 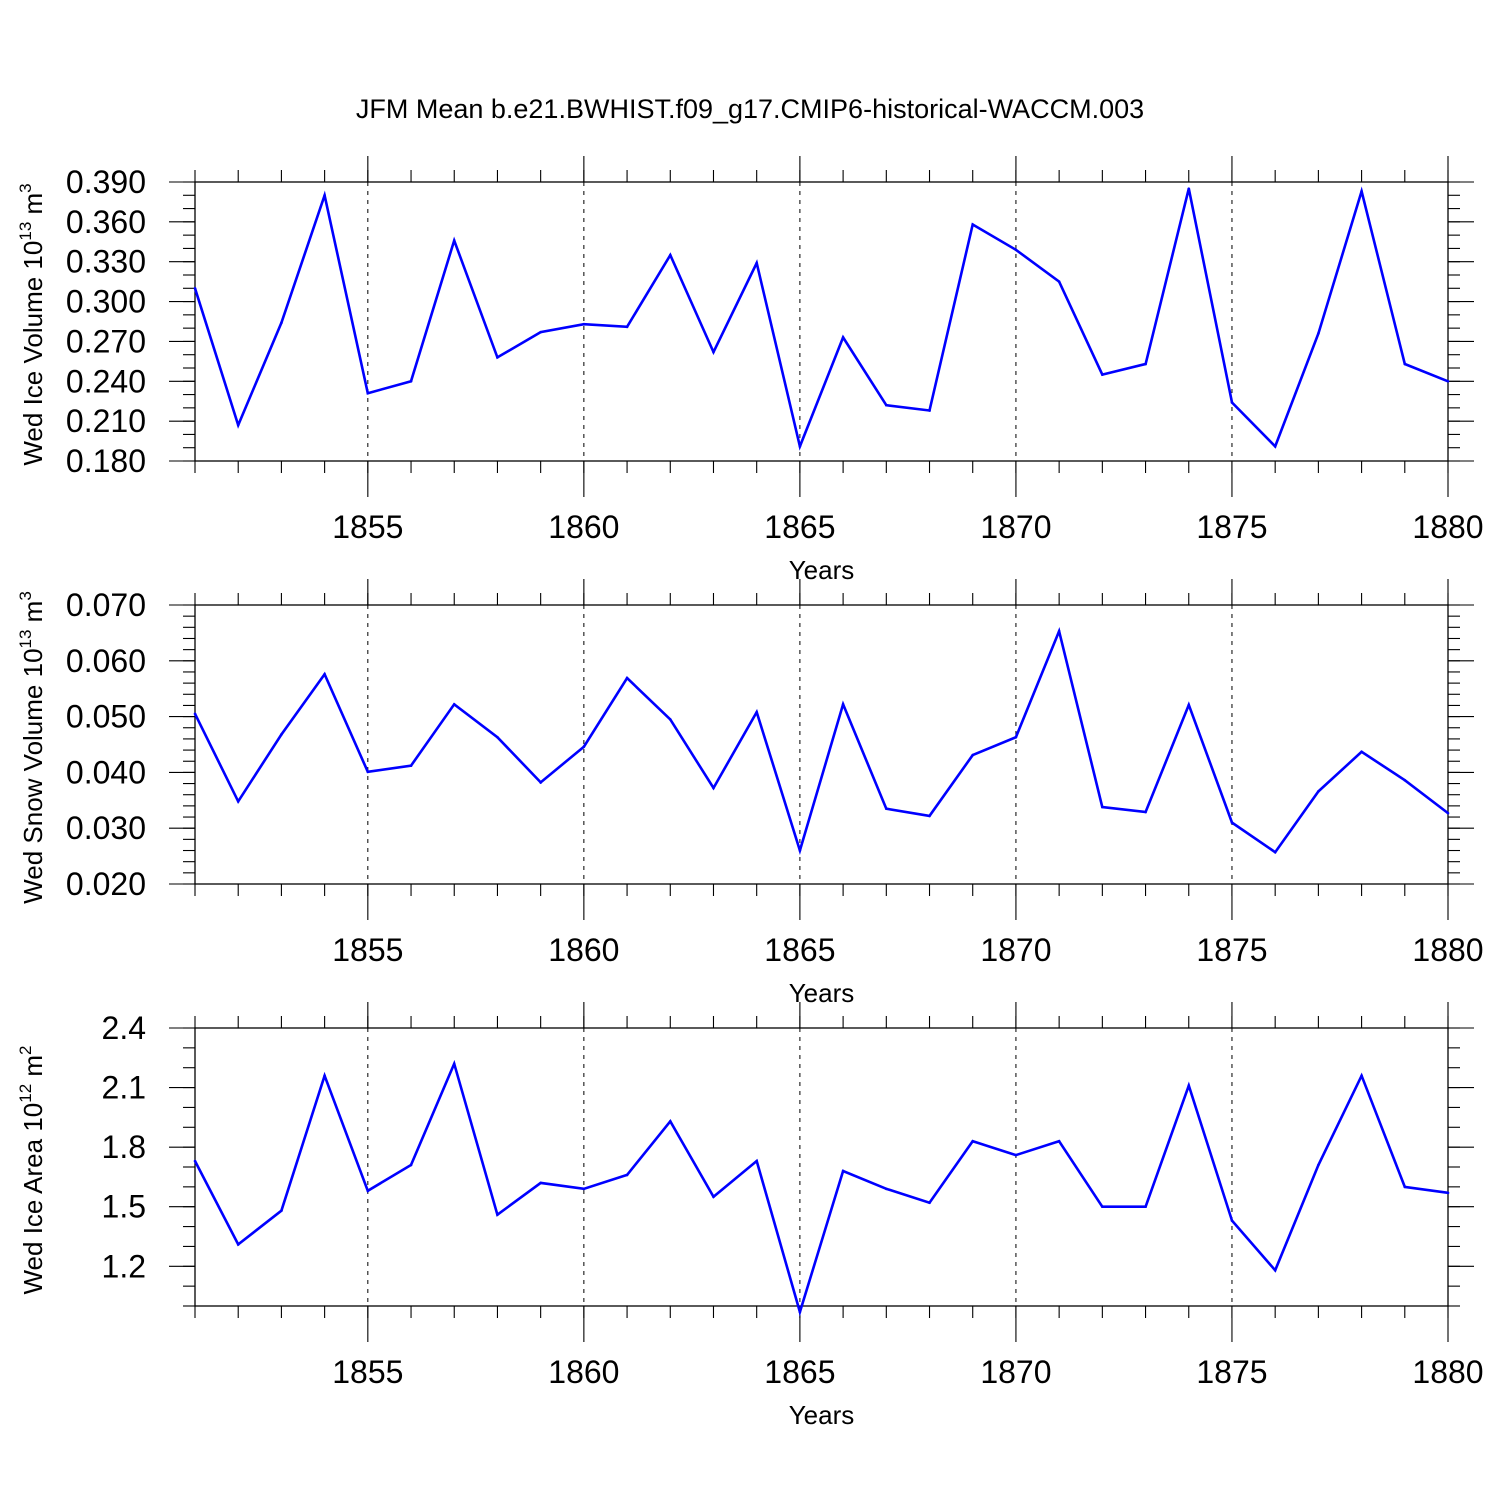 I want to click on y-axis-label: Wed Ice Area 1012 m2, so click(x=32, y=1169).